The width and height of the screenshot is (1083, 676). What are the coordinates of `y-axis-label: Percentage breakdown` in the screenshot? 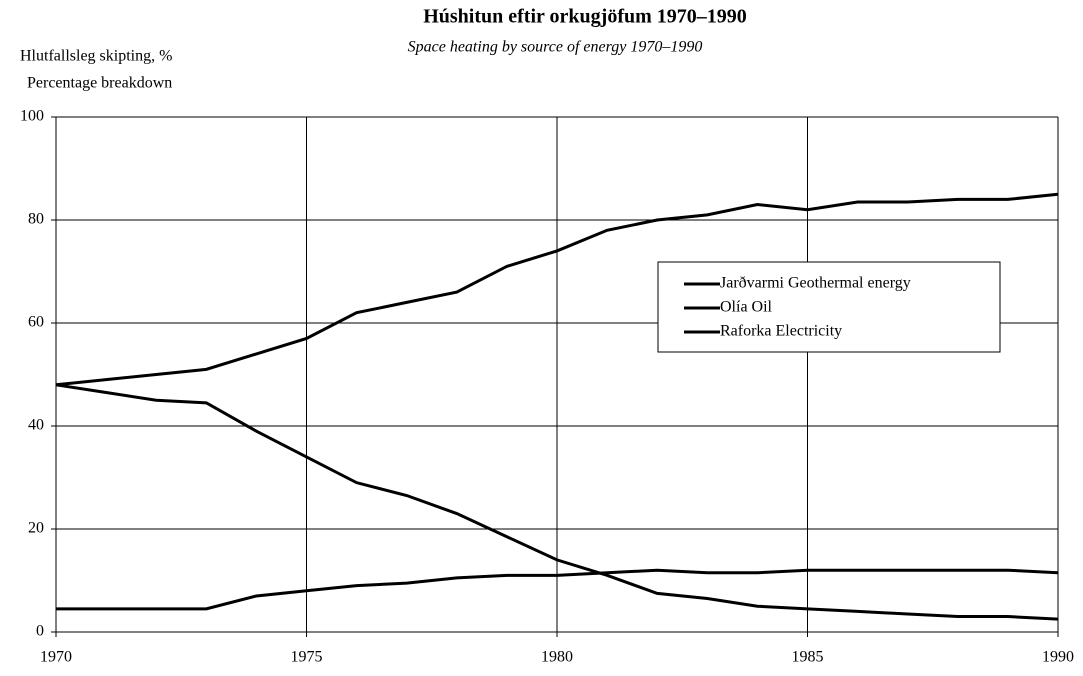 It's located at (99, 83).